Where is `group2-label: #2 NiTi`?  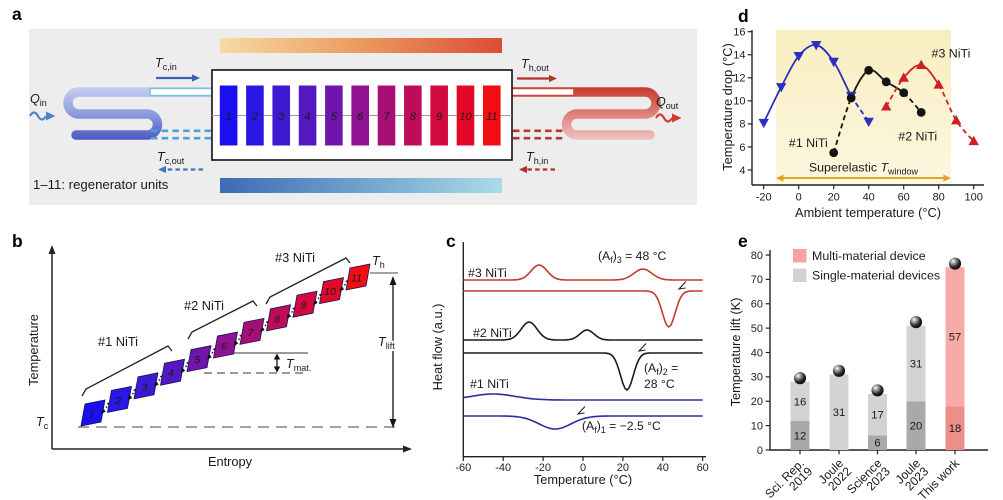
group2-label: #2 NiTi is located at coordinates (204, 305).